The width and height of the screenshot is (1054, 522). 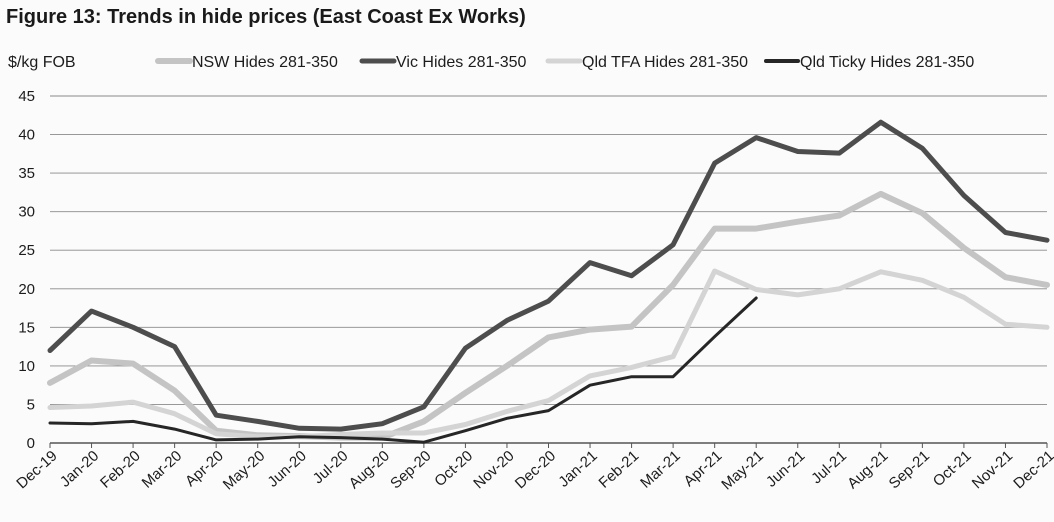 What do you see at coordinates (26, 270) in the screenshot?
I see `y-axis-ticks: 0 5 10 15 20 25 30 35 40 45` at bounding box center [26, 270].